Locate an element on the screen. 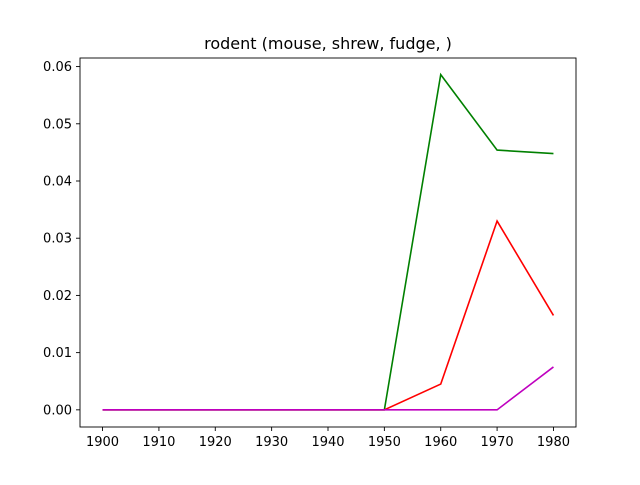 The image size is (640, 485). y-tick-label: 0.03 is located at coordinates (57, 239).